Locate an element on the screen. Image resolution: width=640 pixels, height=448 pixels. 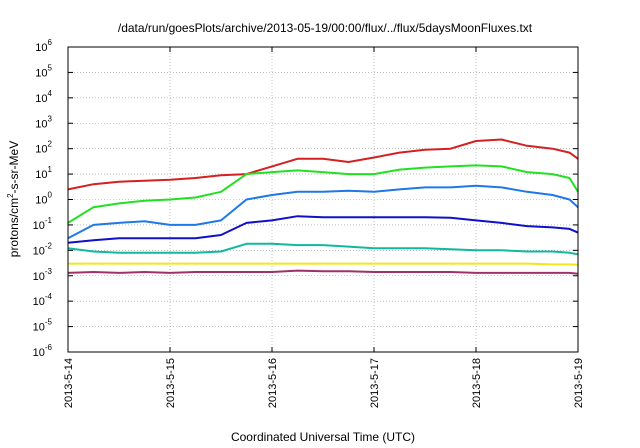
y-tick-label: 10⁻⁵ is located at coordinates (43, 326).